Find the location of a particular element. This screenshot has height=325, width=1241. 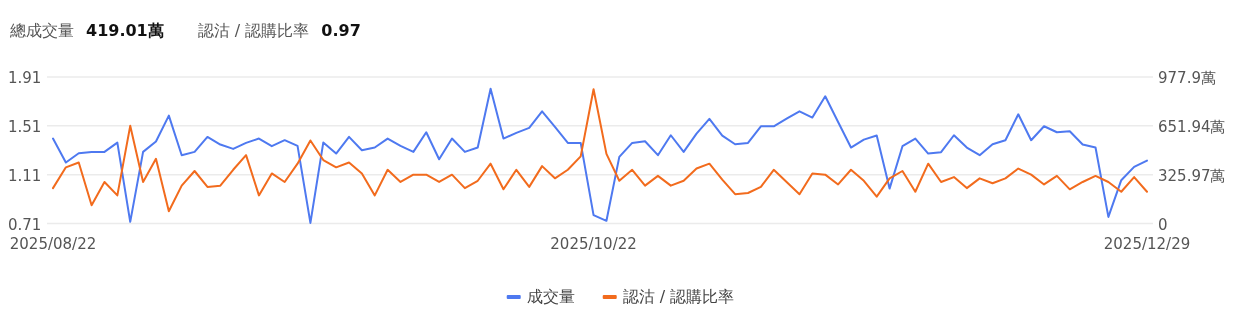

y2-tick-label: 325.97萬 is located at coordinates (1192, 175).